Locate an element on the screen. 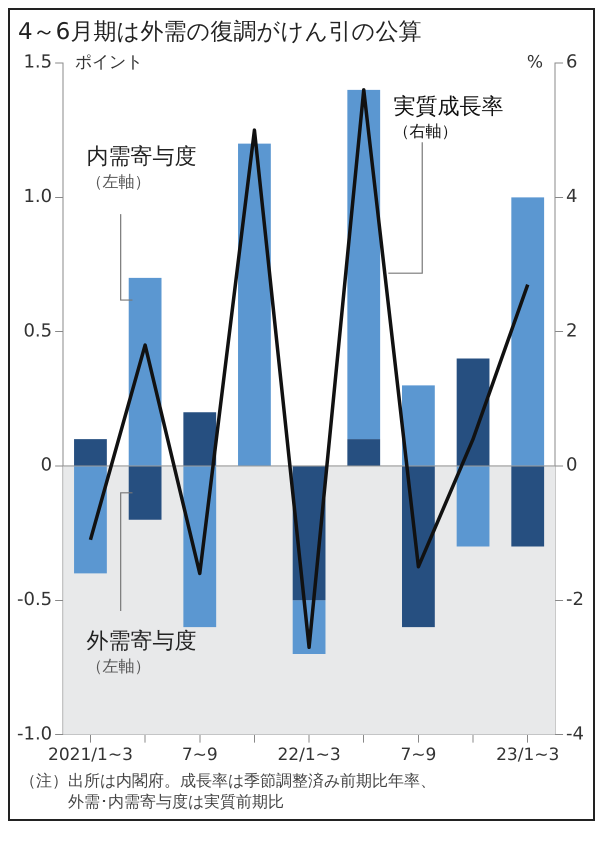 This screenshot has height=865, width=603. series-label: 内需寄与度（左軸） is located at coordinates (141, 168).